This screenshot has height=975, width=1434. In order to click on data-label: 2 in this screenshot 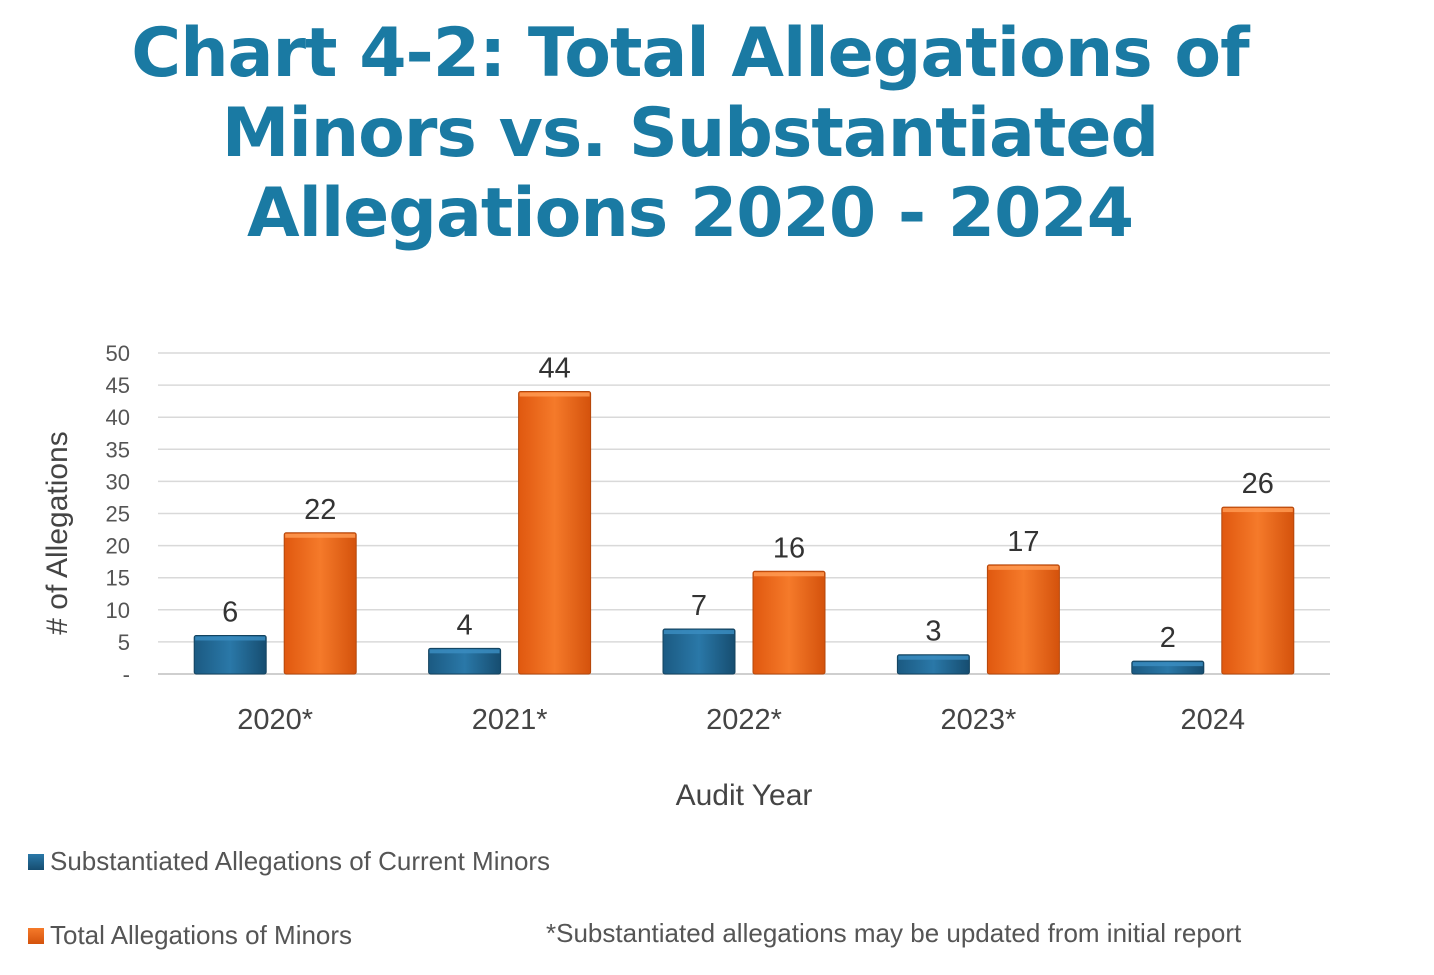, I will do `click(1168, 638)`.